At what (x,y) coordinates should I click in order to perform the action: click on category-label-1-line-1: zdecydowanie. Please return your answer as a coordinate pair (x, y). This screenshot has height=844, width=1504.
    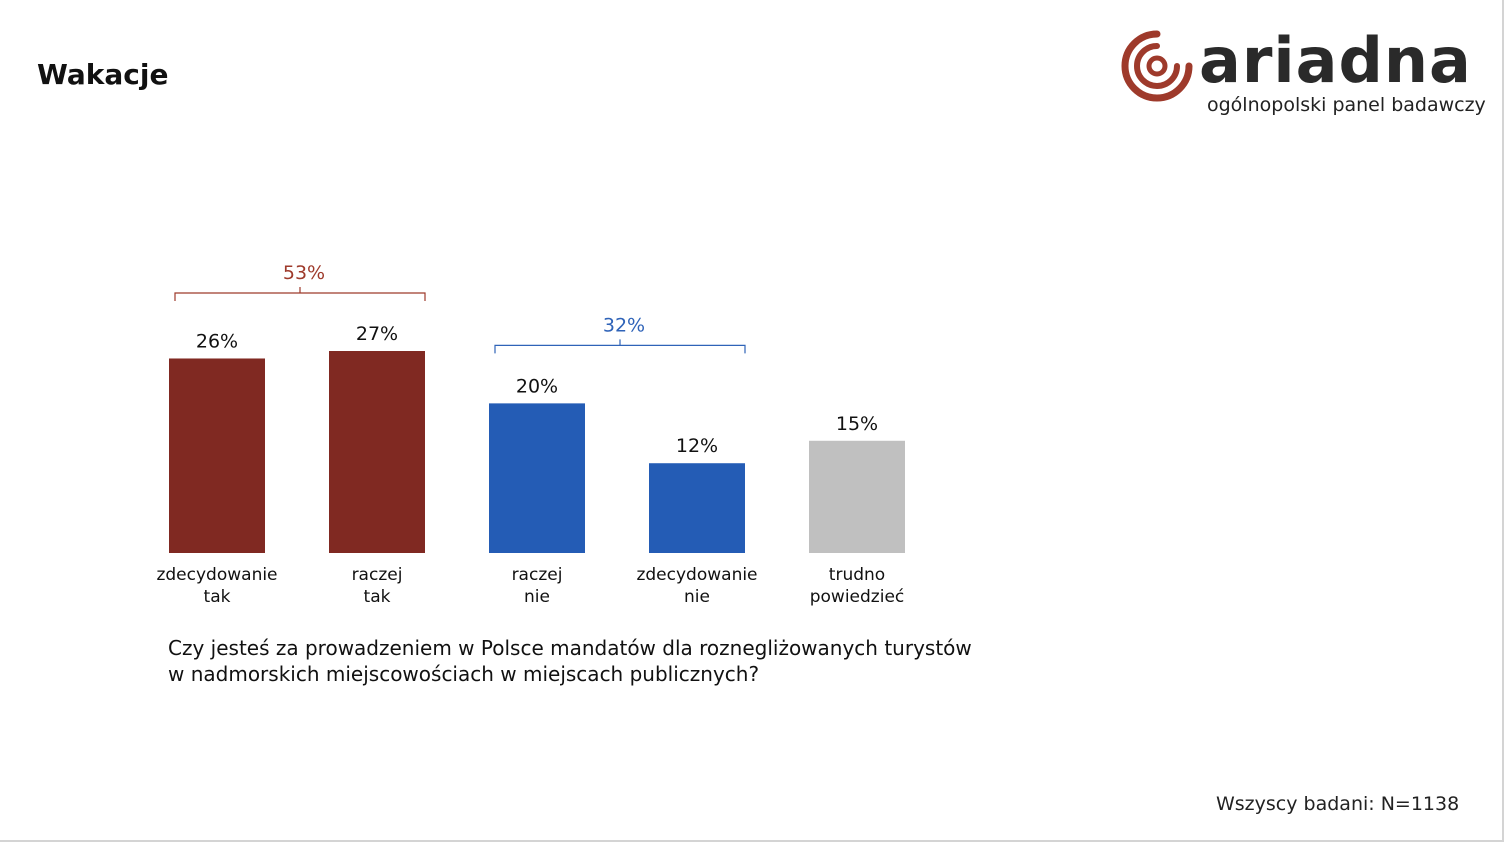
    Looking at the image, I should click on (216, 575).